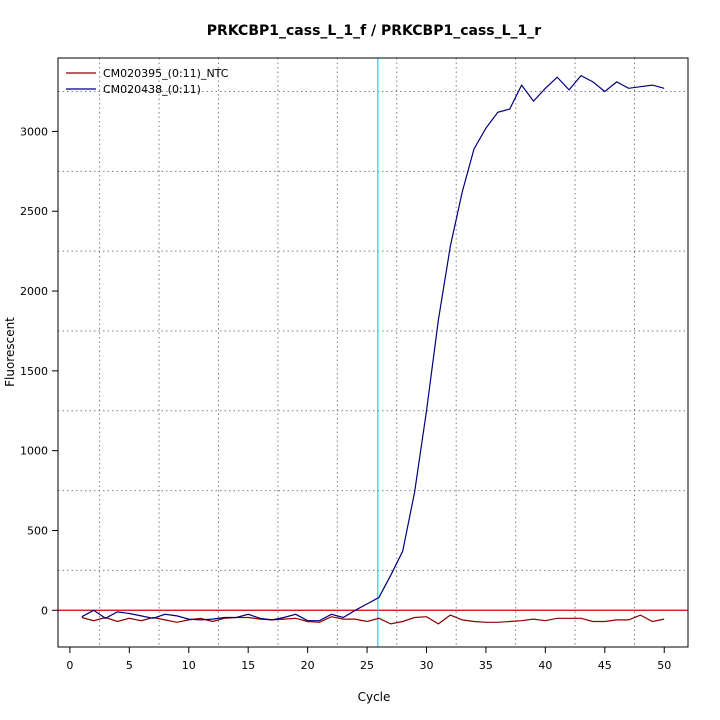  What do you see at coordinates (545, 665) in the screenshot?
I see `x-tick-label: 40` at bounding box center [545, 665].